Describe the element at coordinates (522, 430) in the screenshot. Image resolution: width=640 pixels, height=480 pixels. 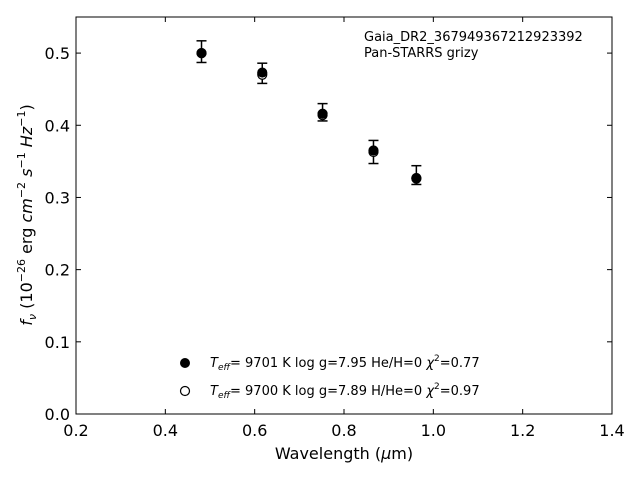
I see `x-tick-label: 1.2` at that location.